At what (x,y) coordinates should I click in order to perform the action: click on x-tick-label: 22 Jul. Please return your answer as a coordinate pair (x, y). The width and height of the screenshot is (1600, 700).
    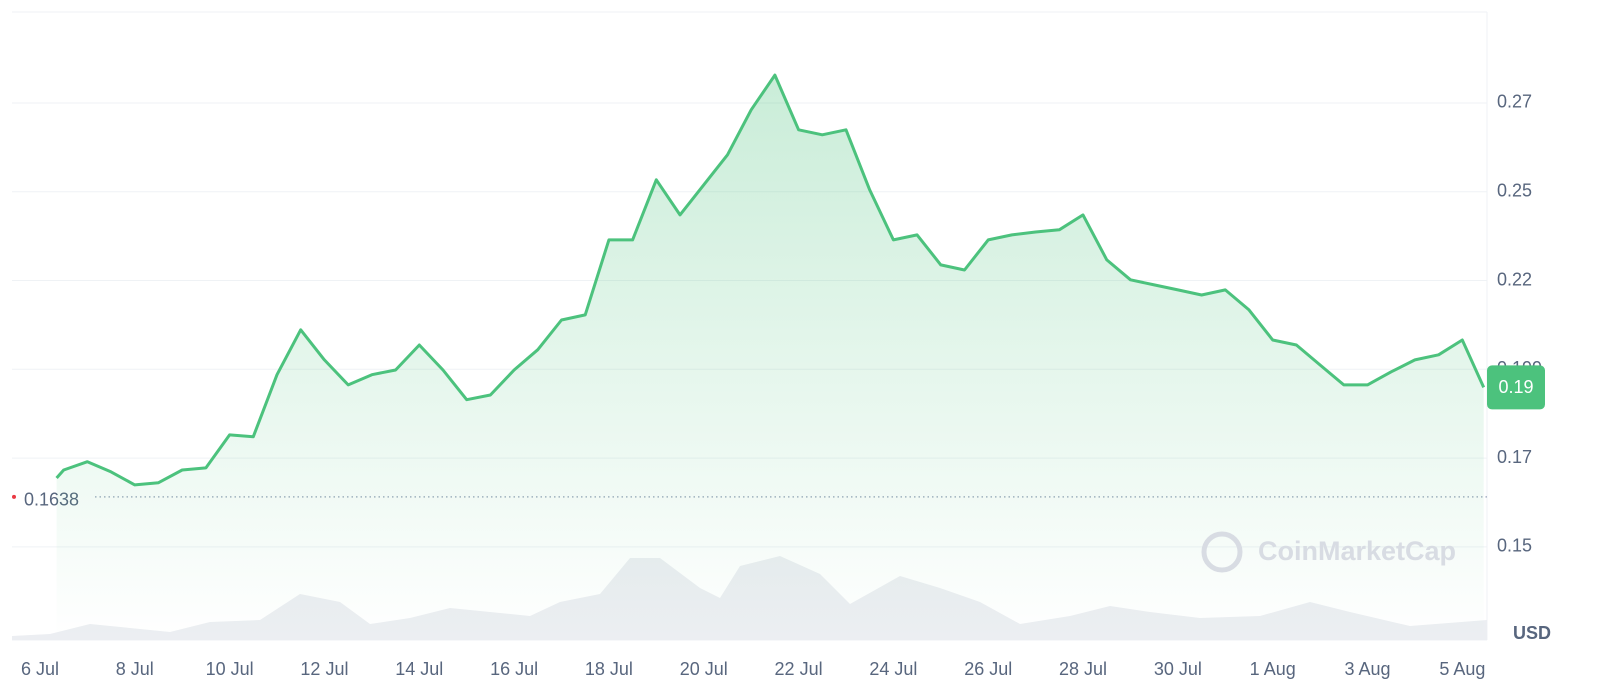
    Looking at the image, I should click on (799, 669).